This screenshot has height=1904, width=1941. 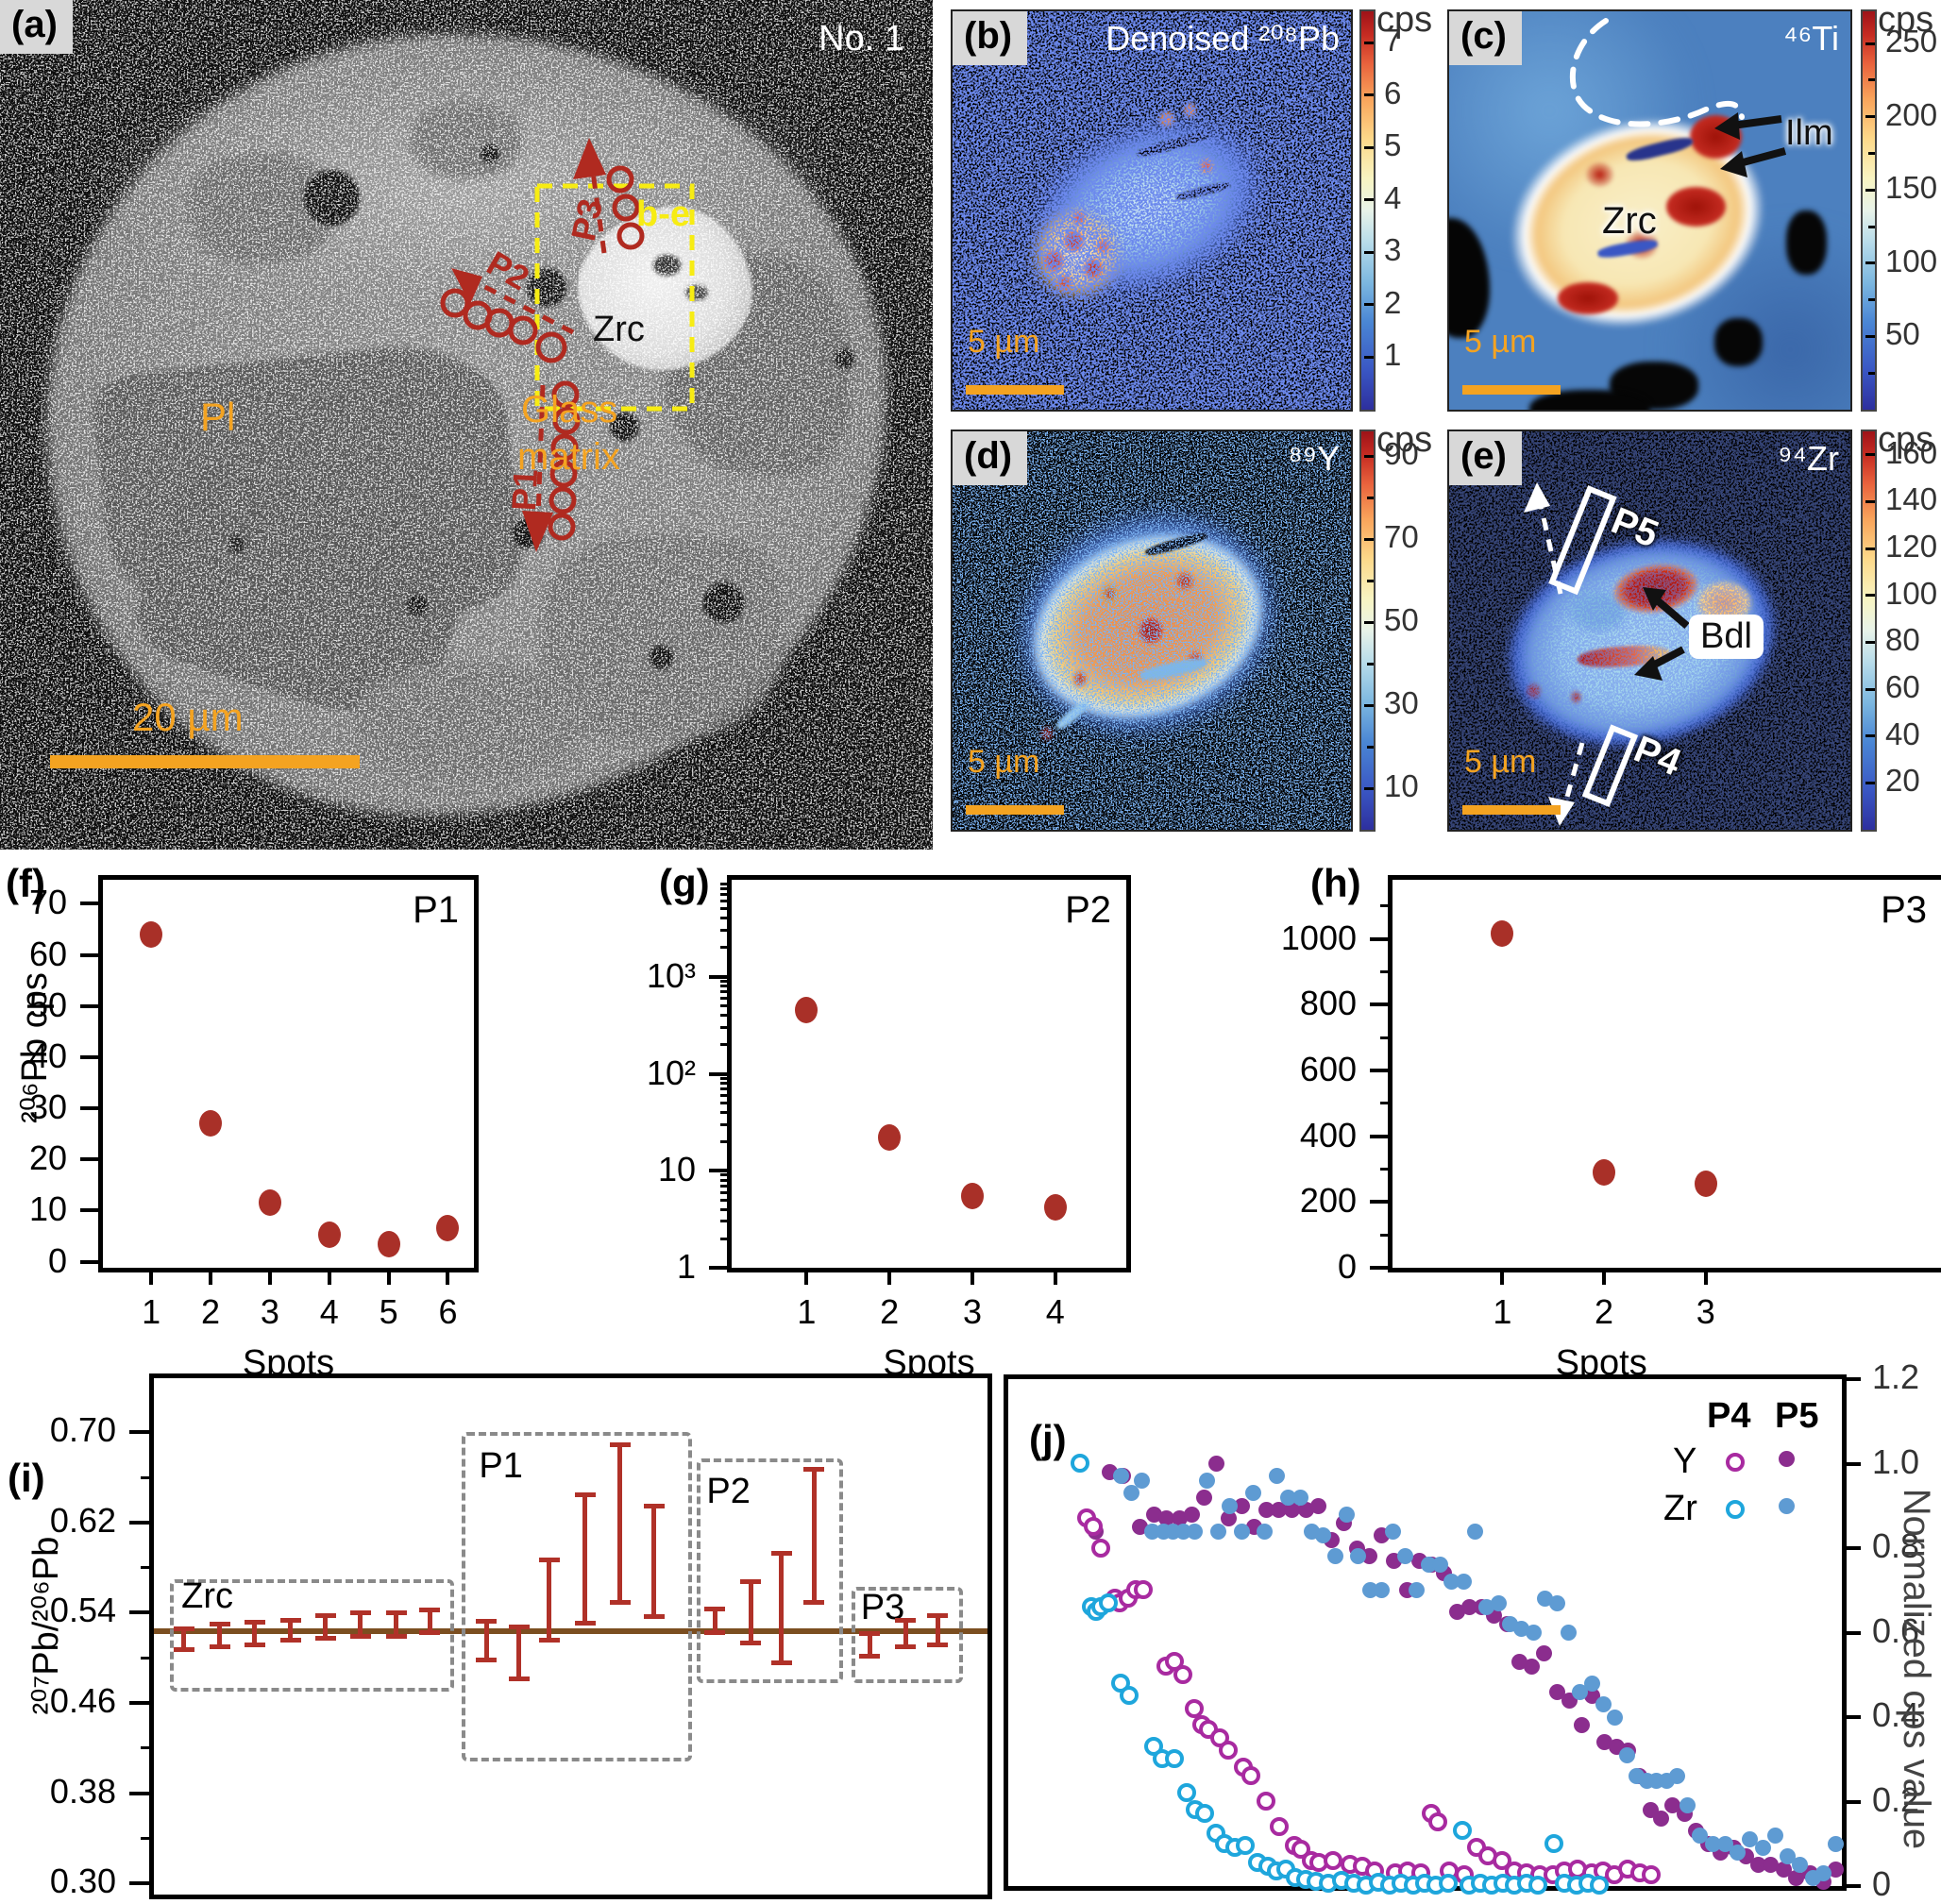 I want to click on bdl-arrows, so click(x=1662, y=634).